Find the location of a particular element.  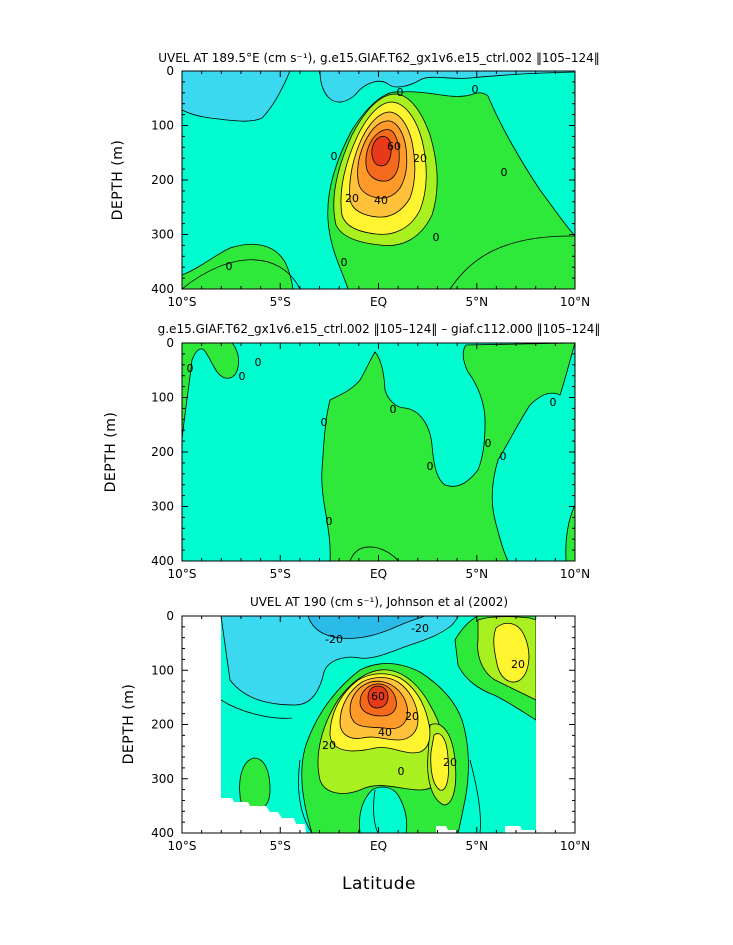

p1-clabel-5: 0 is located at coordinates (436, 237).